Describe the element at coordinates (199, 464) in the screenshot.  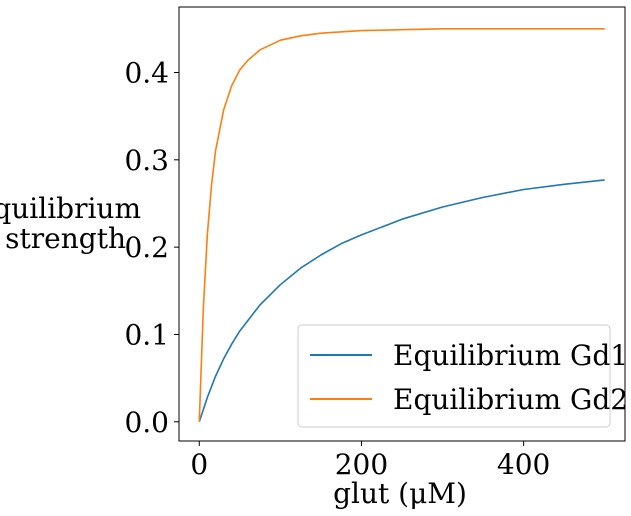
I see `x-tick-label: 0` at that location.